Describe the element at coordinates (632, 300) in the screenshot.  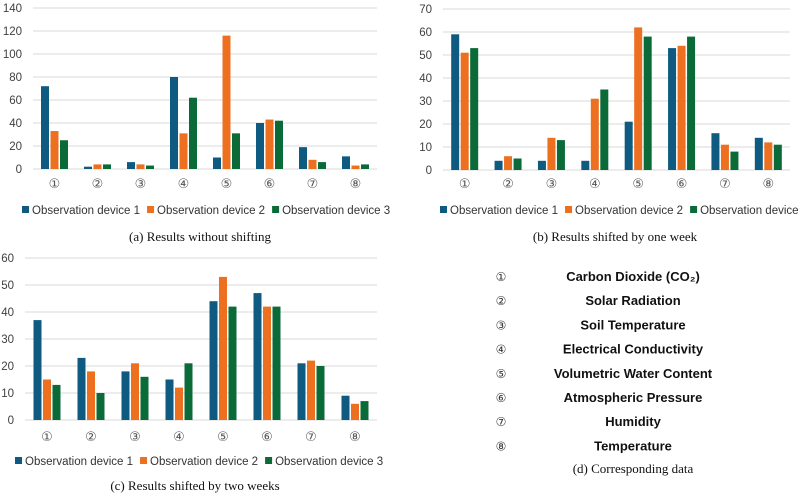
I see `item-label: Solar Radiation` at that location.